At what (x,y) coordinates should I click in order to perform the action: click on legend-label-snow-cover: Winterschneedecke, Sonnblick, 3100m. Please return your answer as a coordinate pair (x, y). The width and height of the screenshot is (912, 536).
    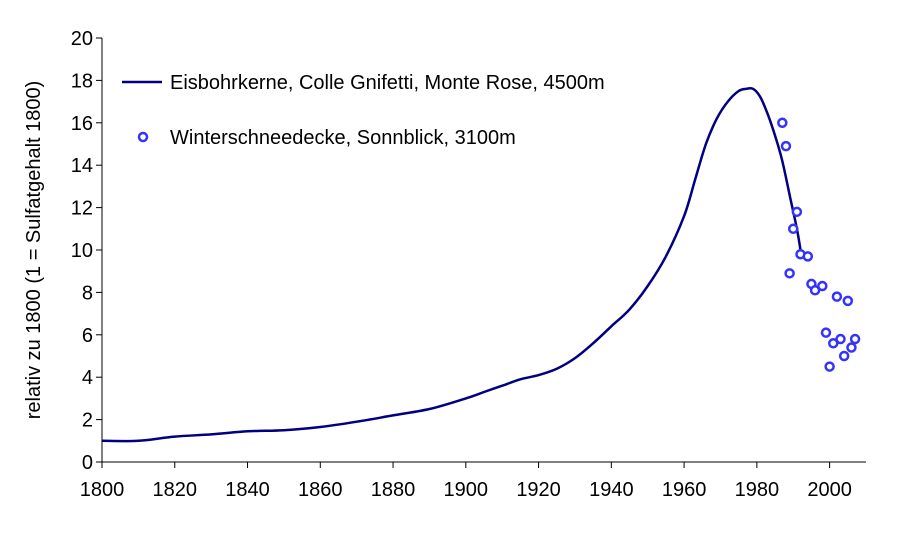
    Looking at the image, I should click on (343, 138).